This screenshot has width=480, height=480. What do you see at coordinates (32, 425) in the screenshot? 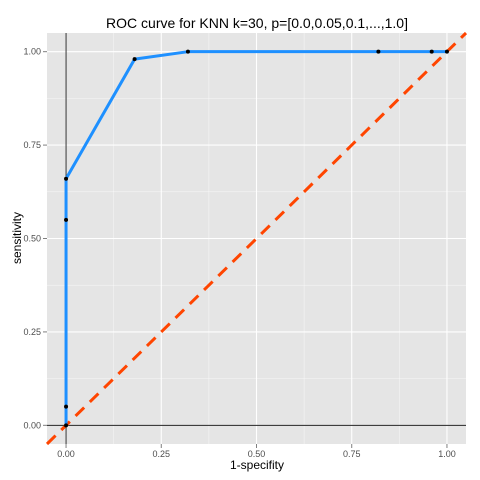
I see `y-tick-label: 0.00` at bounding box center [32, 425].